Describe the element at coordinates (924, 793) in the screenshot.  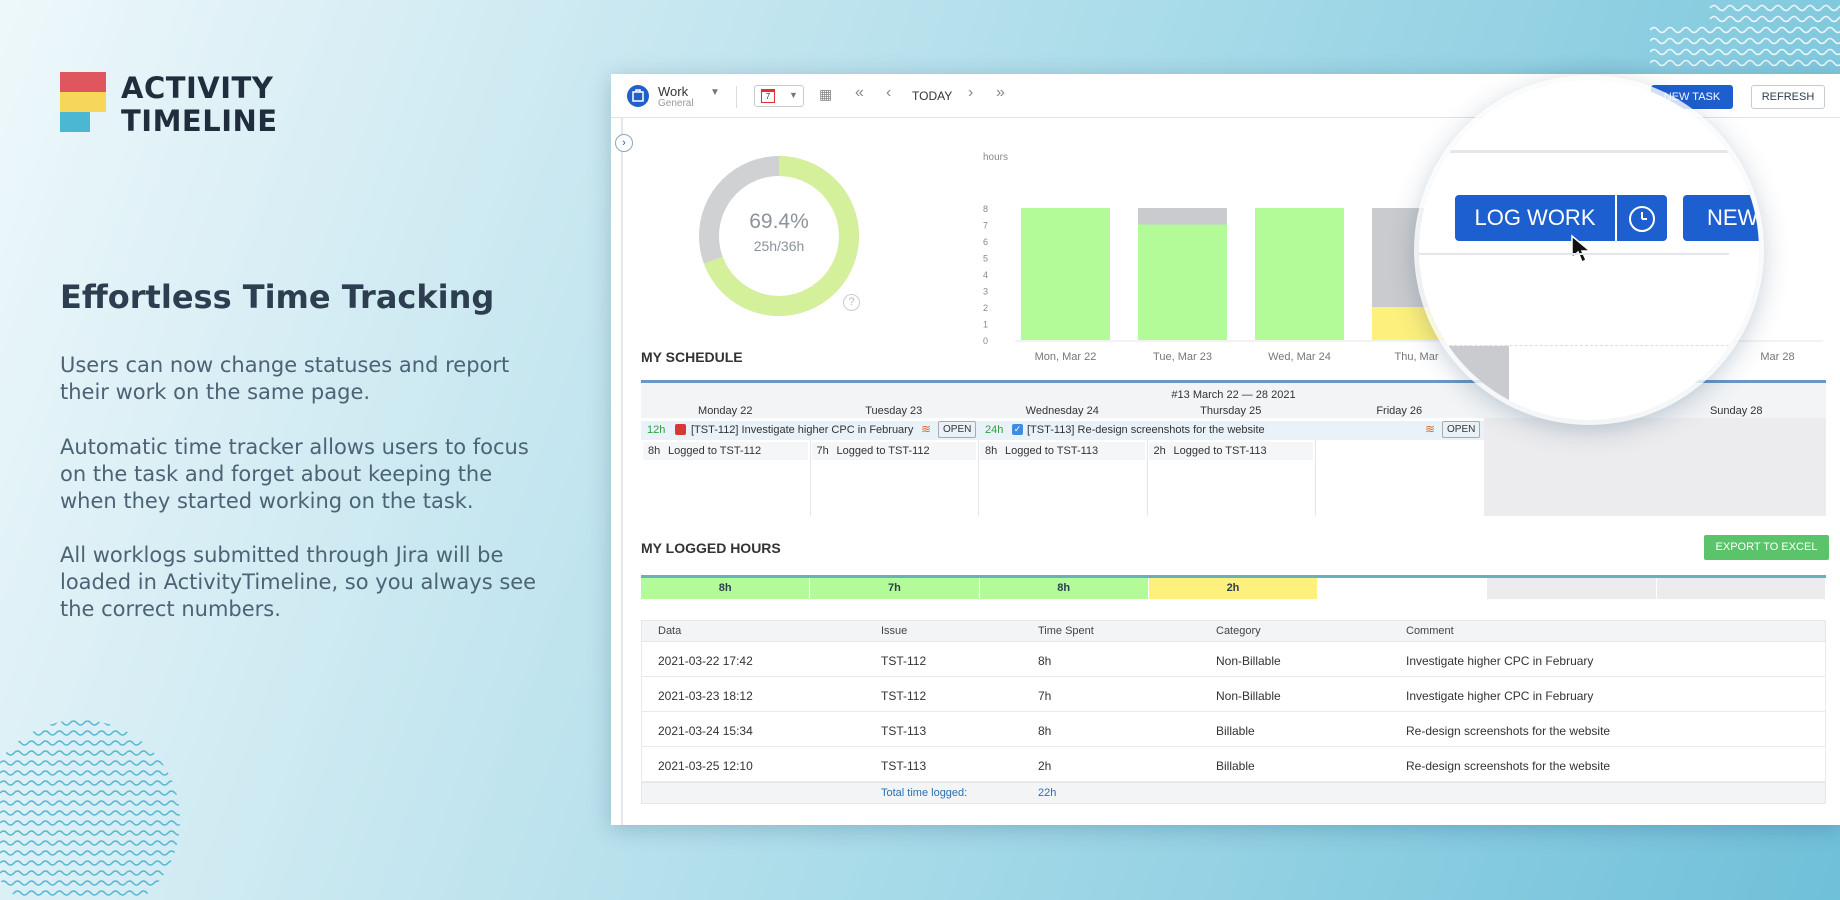
I see `total-label: Total time logged:` at that location.